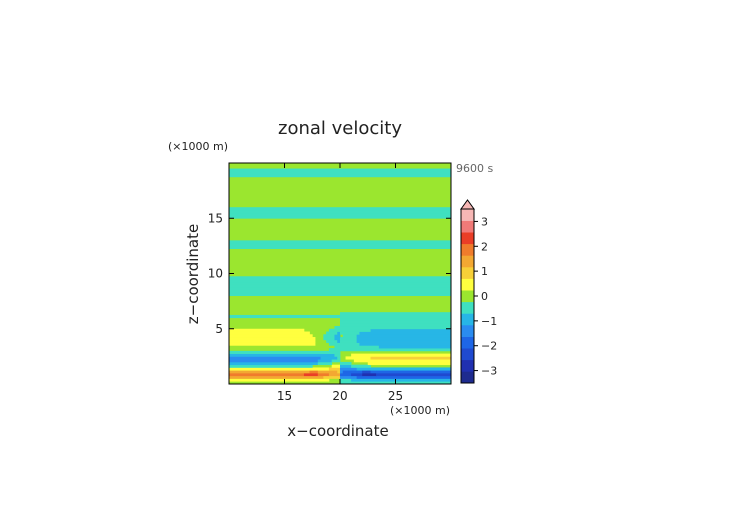  Describe the element at coordinates (489, 321) in the screenshot. I see `colorbar-tick-label: −1` at that location.